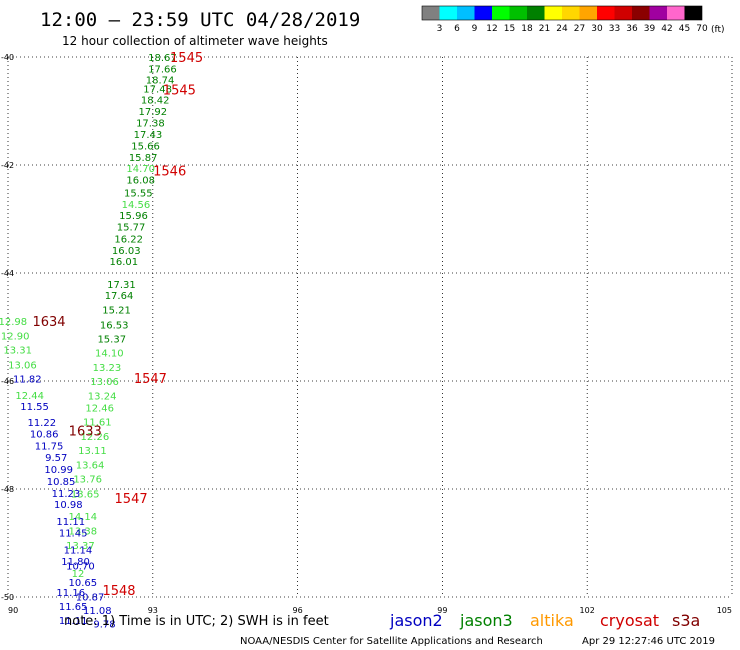  What do you see at coordinates (153, 610) in the screenshot?
I see `longitude-tick-label: 93` at bounding box center [153, 610].